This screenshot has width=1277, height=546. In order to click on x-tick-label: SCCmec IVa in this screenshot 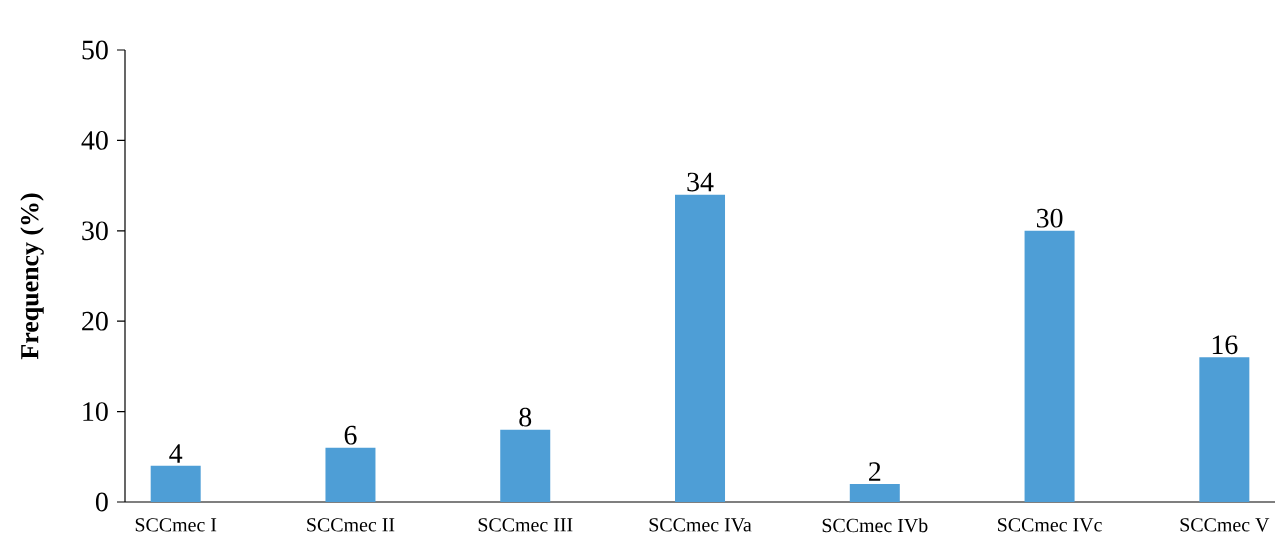, I will do `click(700, 525)`.